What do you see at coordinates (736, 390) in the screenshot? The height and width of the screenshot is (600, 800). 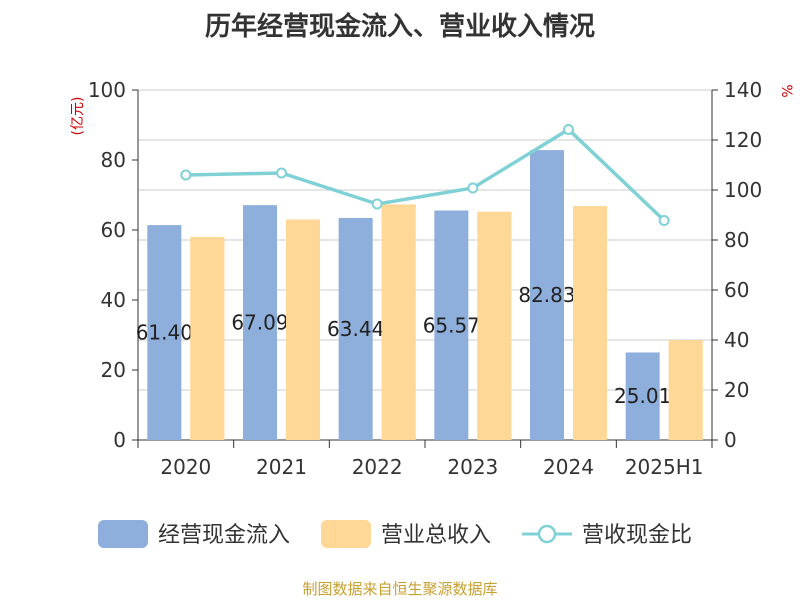 I see `right-tick-label: 20` at bounding box center [736, 390].